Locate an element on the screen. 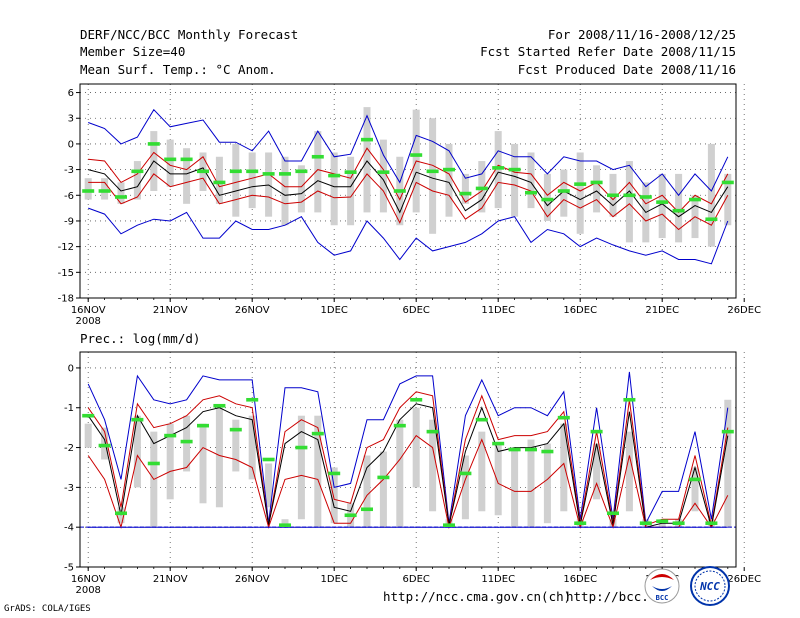  x-tick-label: 26NOV is located at coordinates (252, 579).